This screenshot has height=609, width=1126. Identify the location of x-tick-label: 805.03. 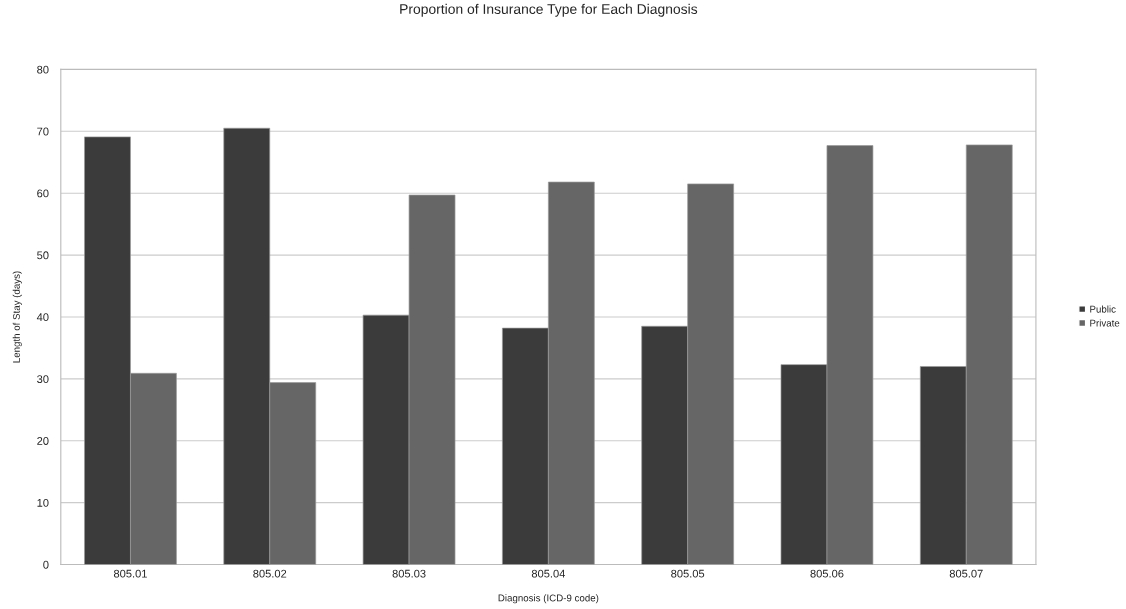
(409, 573).